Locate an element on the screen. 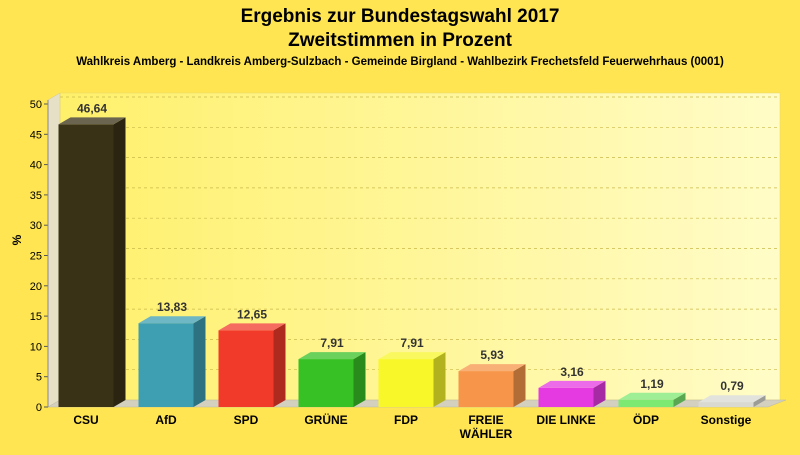  x-tick-label: ÖDP is located at coordinates (646, 419).